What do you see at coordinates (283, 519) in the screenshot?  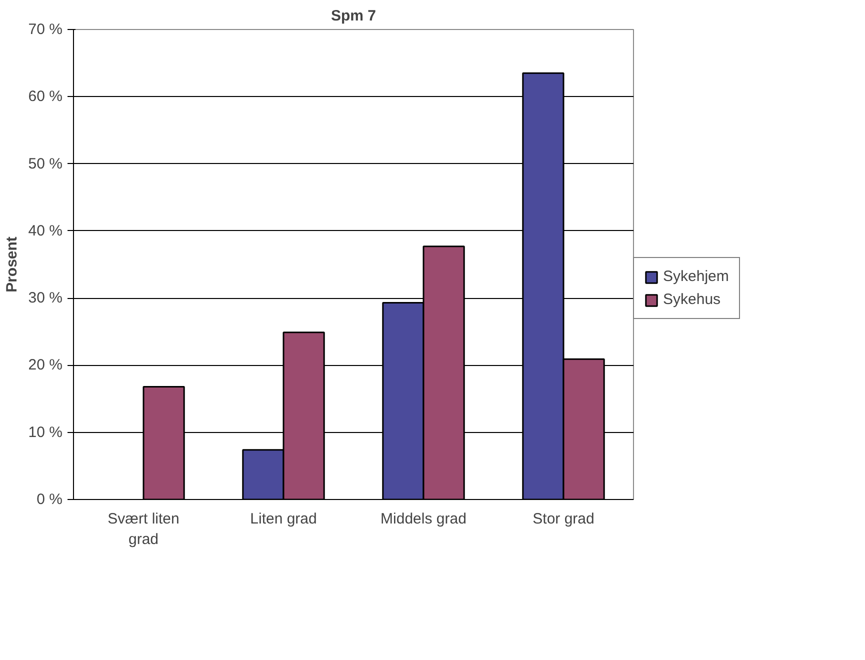 I see `x-tick-label: Liten grad` at bounding box center [283, 519].